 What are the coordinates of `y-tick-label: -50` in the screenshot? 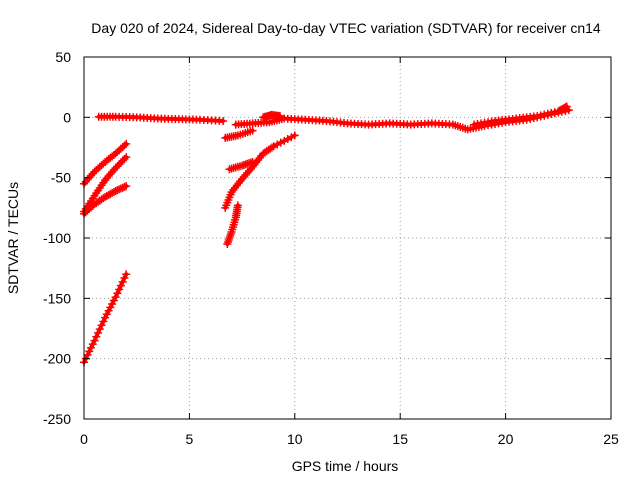 It's located at (61, 178).